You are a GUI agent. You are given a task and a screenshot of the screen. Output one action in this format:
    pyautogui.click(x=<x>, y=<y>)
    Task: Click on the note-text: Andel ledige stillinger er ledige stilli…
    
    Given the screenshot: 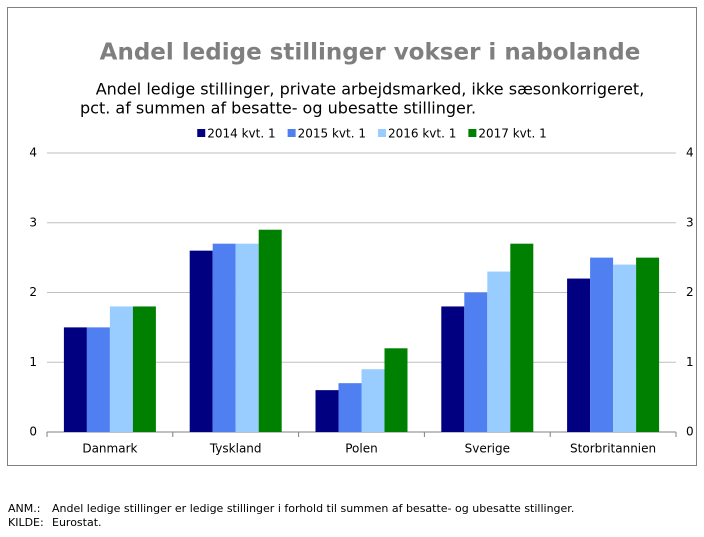 What is the action you would take?
    pyautogui.click(x=313, y=508)
    